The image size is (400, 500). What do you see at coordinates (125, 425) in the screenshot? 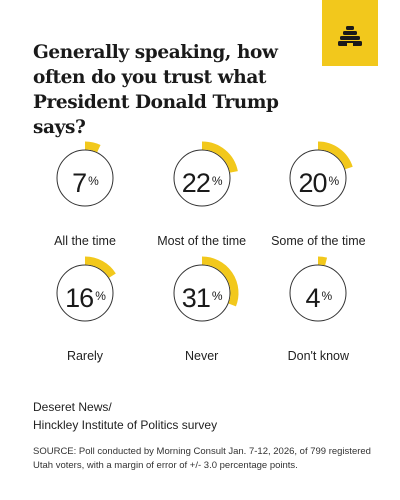
I see `source-credit-line-2: Hinckley Institute of Politics survey` at bounding box center [125, 425].